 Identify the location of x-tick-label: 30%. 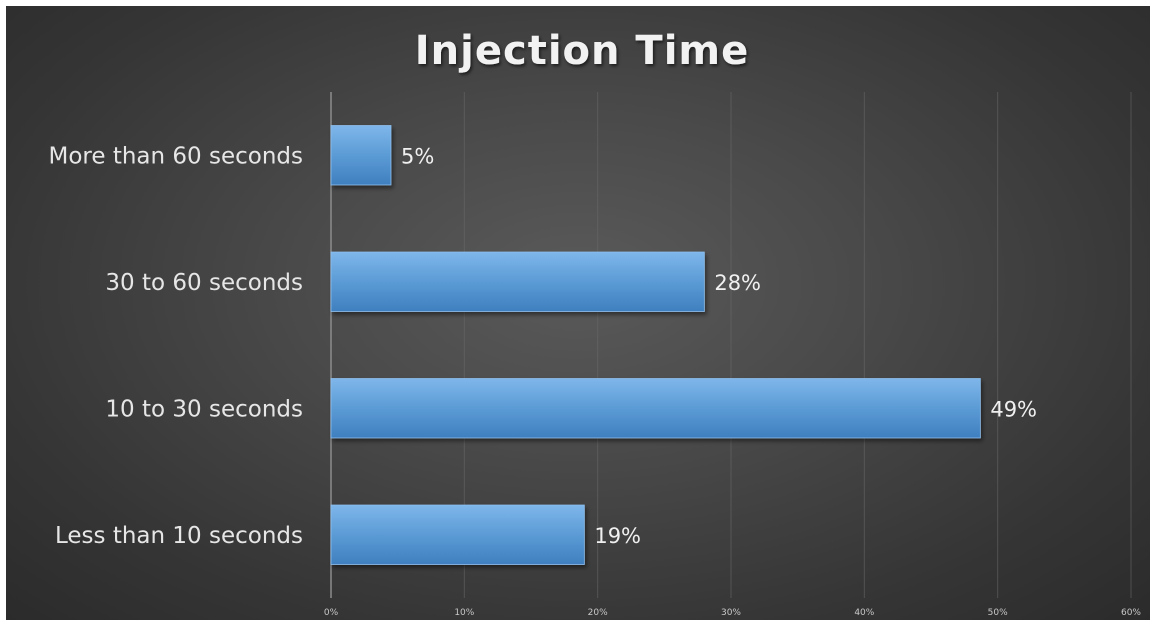
(731, 613).